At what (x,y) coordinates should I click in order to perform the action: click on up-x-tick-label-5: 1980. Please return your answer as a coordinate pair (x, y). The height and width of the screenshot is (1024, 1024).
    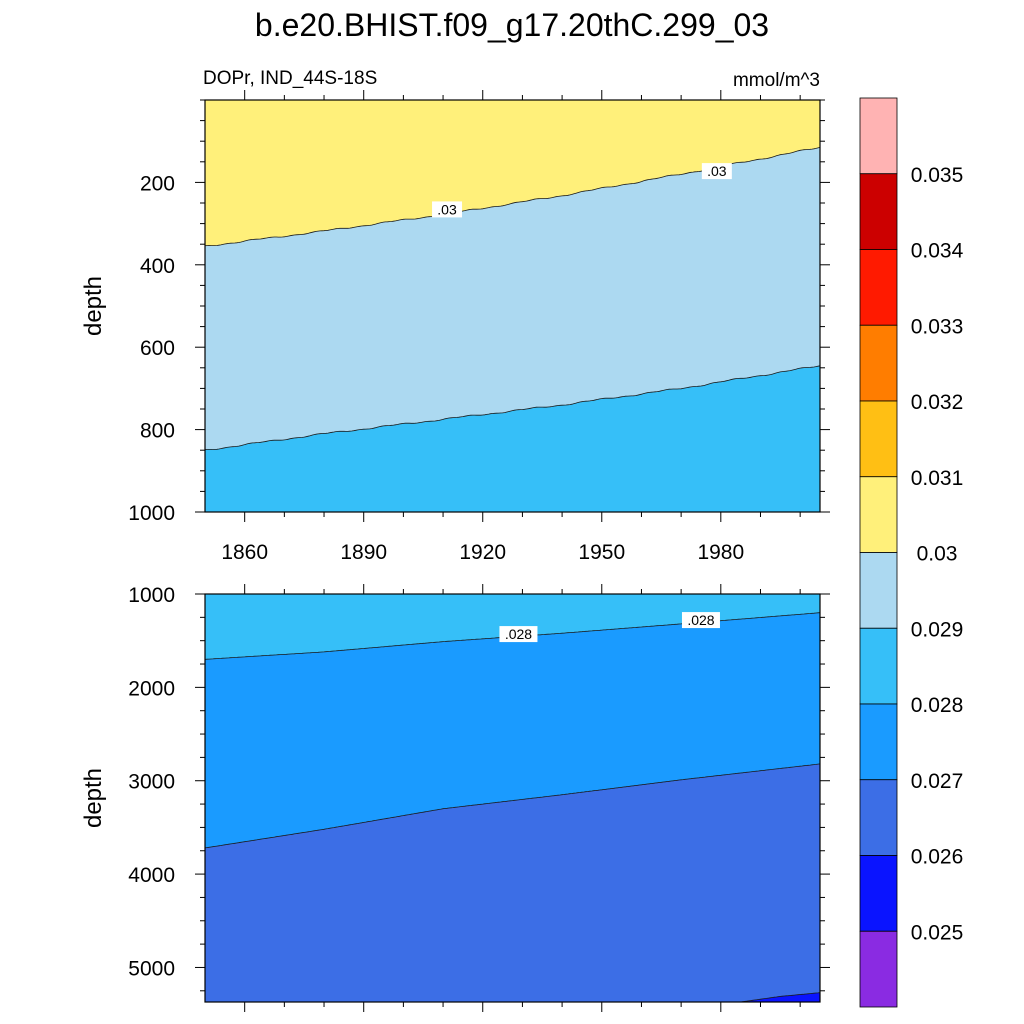
    Looking at the image, I should click on (720, 552).